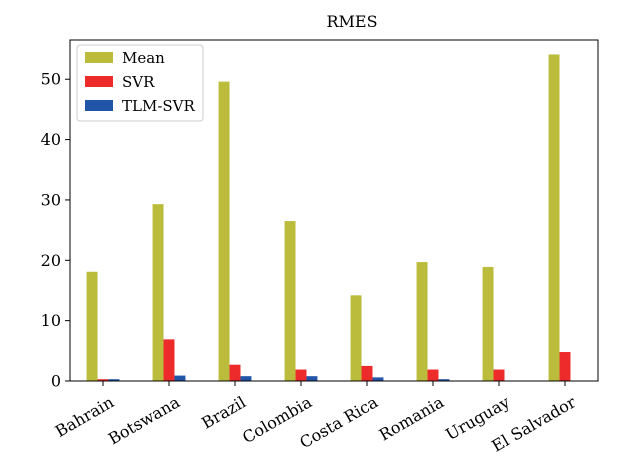  Describe the element at coordinates (51, 79) in the screenshot. I see `y-tick-label: 50` at that location.